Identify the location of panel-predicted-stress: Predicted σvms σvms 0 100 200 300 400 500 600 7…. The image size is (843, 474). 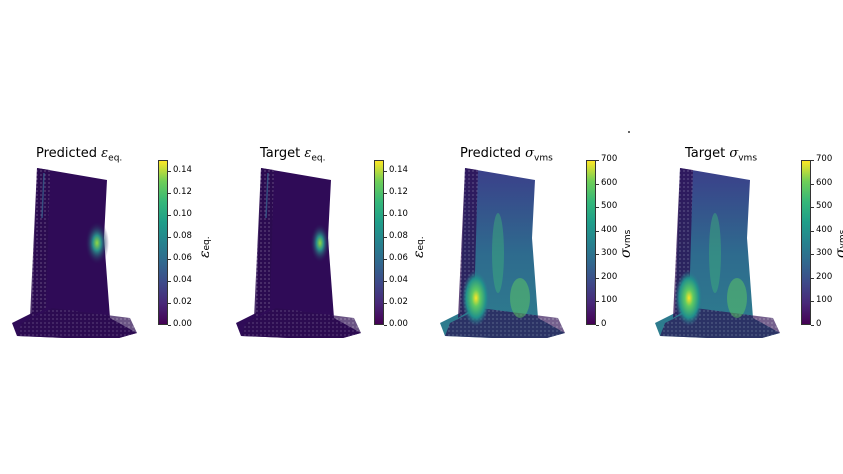
(540, 240).